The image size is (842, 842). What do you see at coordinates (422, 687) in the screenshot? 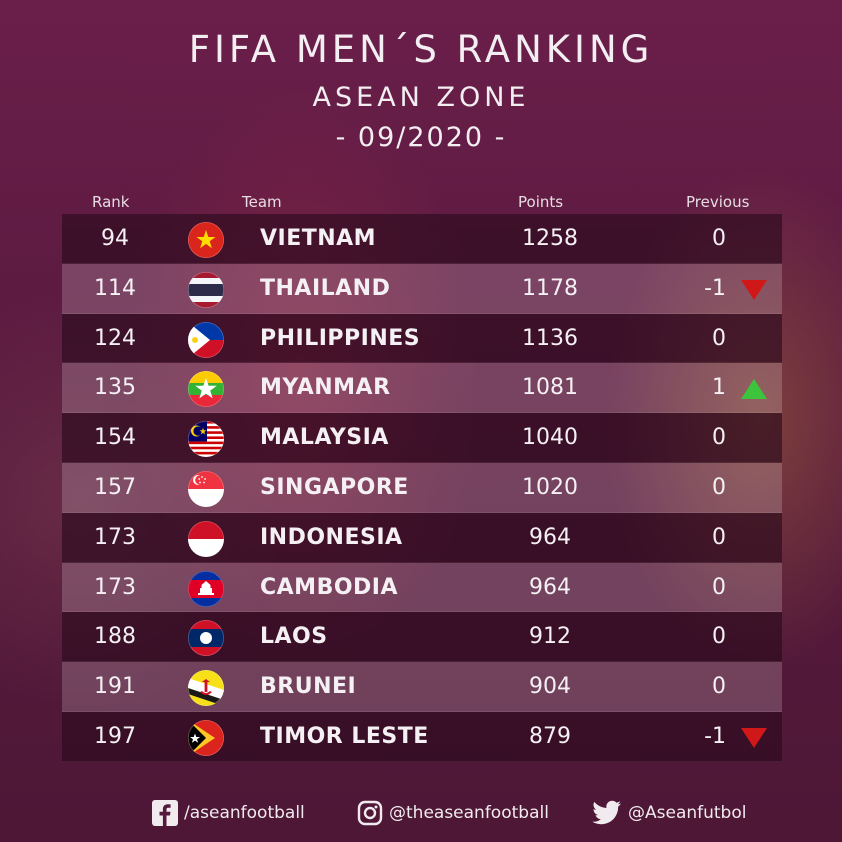
I see `table-row: 191 BRUNEI 904 0` at bounding box center [422, 687].